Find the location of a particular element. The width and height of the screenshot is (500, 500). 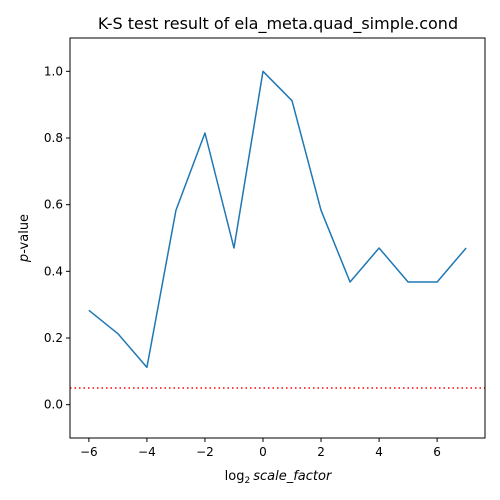

y-axis-label-variable: p is located at coordinates (24, 258).